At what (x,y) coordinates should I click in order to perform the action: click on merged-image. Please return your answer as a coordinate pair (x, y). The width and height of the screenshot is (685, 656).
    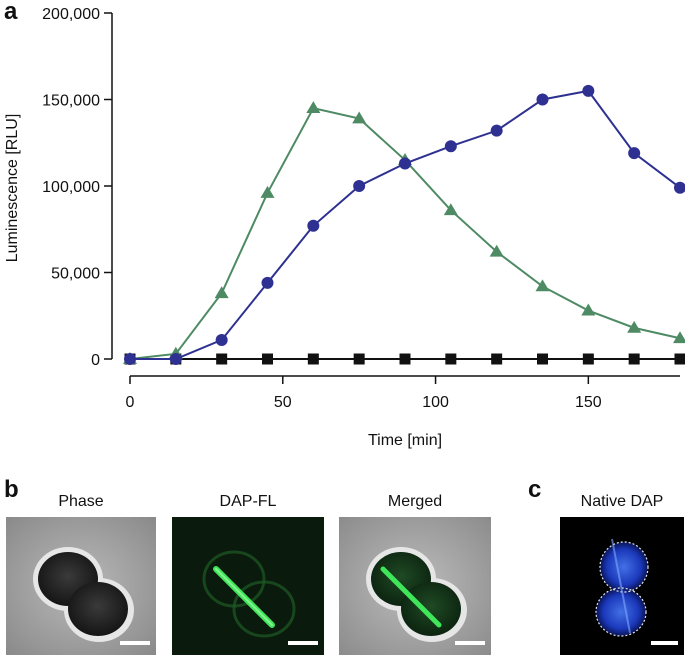
    Looking at the image, I should click on (415, 586).